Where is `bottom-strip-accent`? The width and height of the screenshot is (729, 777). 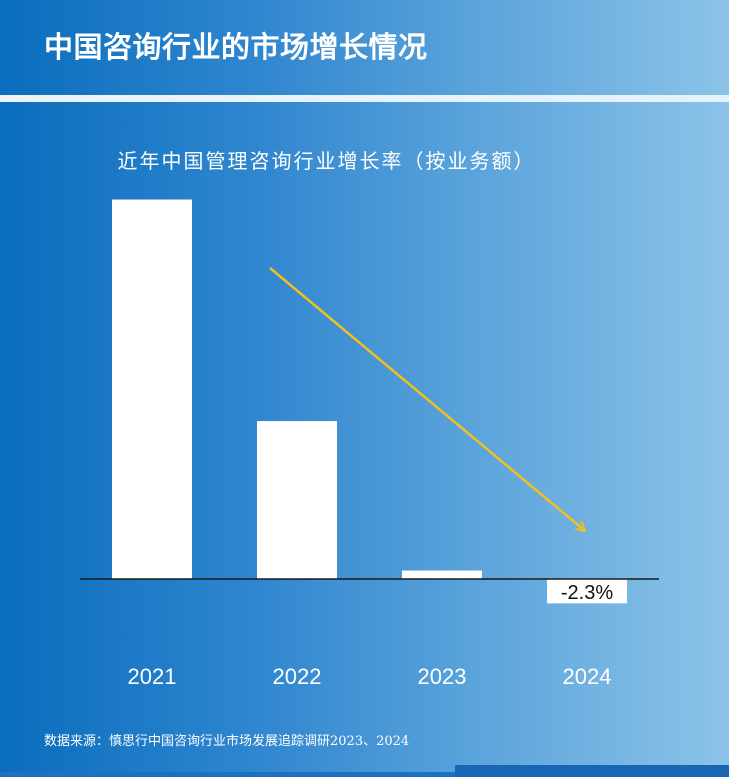 bottom-strip-accent is located at coordinates (592, 771).